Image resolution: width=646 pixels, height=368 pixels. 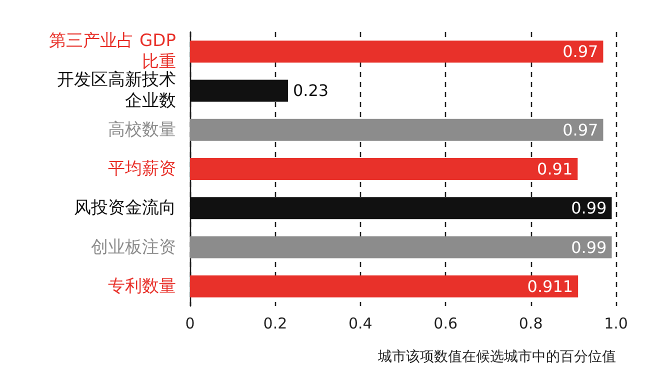 I want to click on x-tick-label: 0.6, so click(x=446, y=323).